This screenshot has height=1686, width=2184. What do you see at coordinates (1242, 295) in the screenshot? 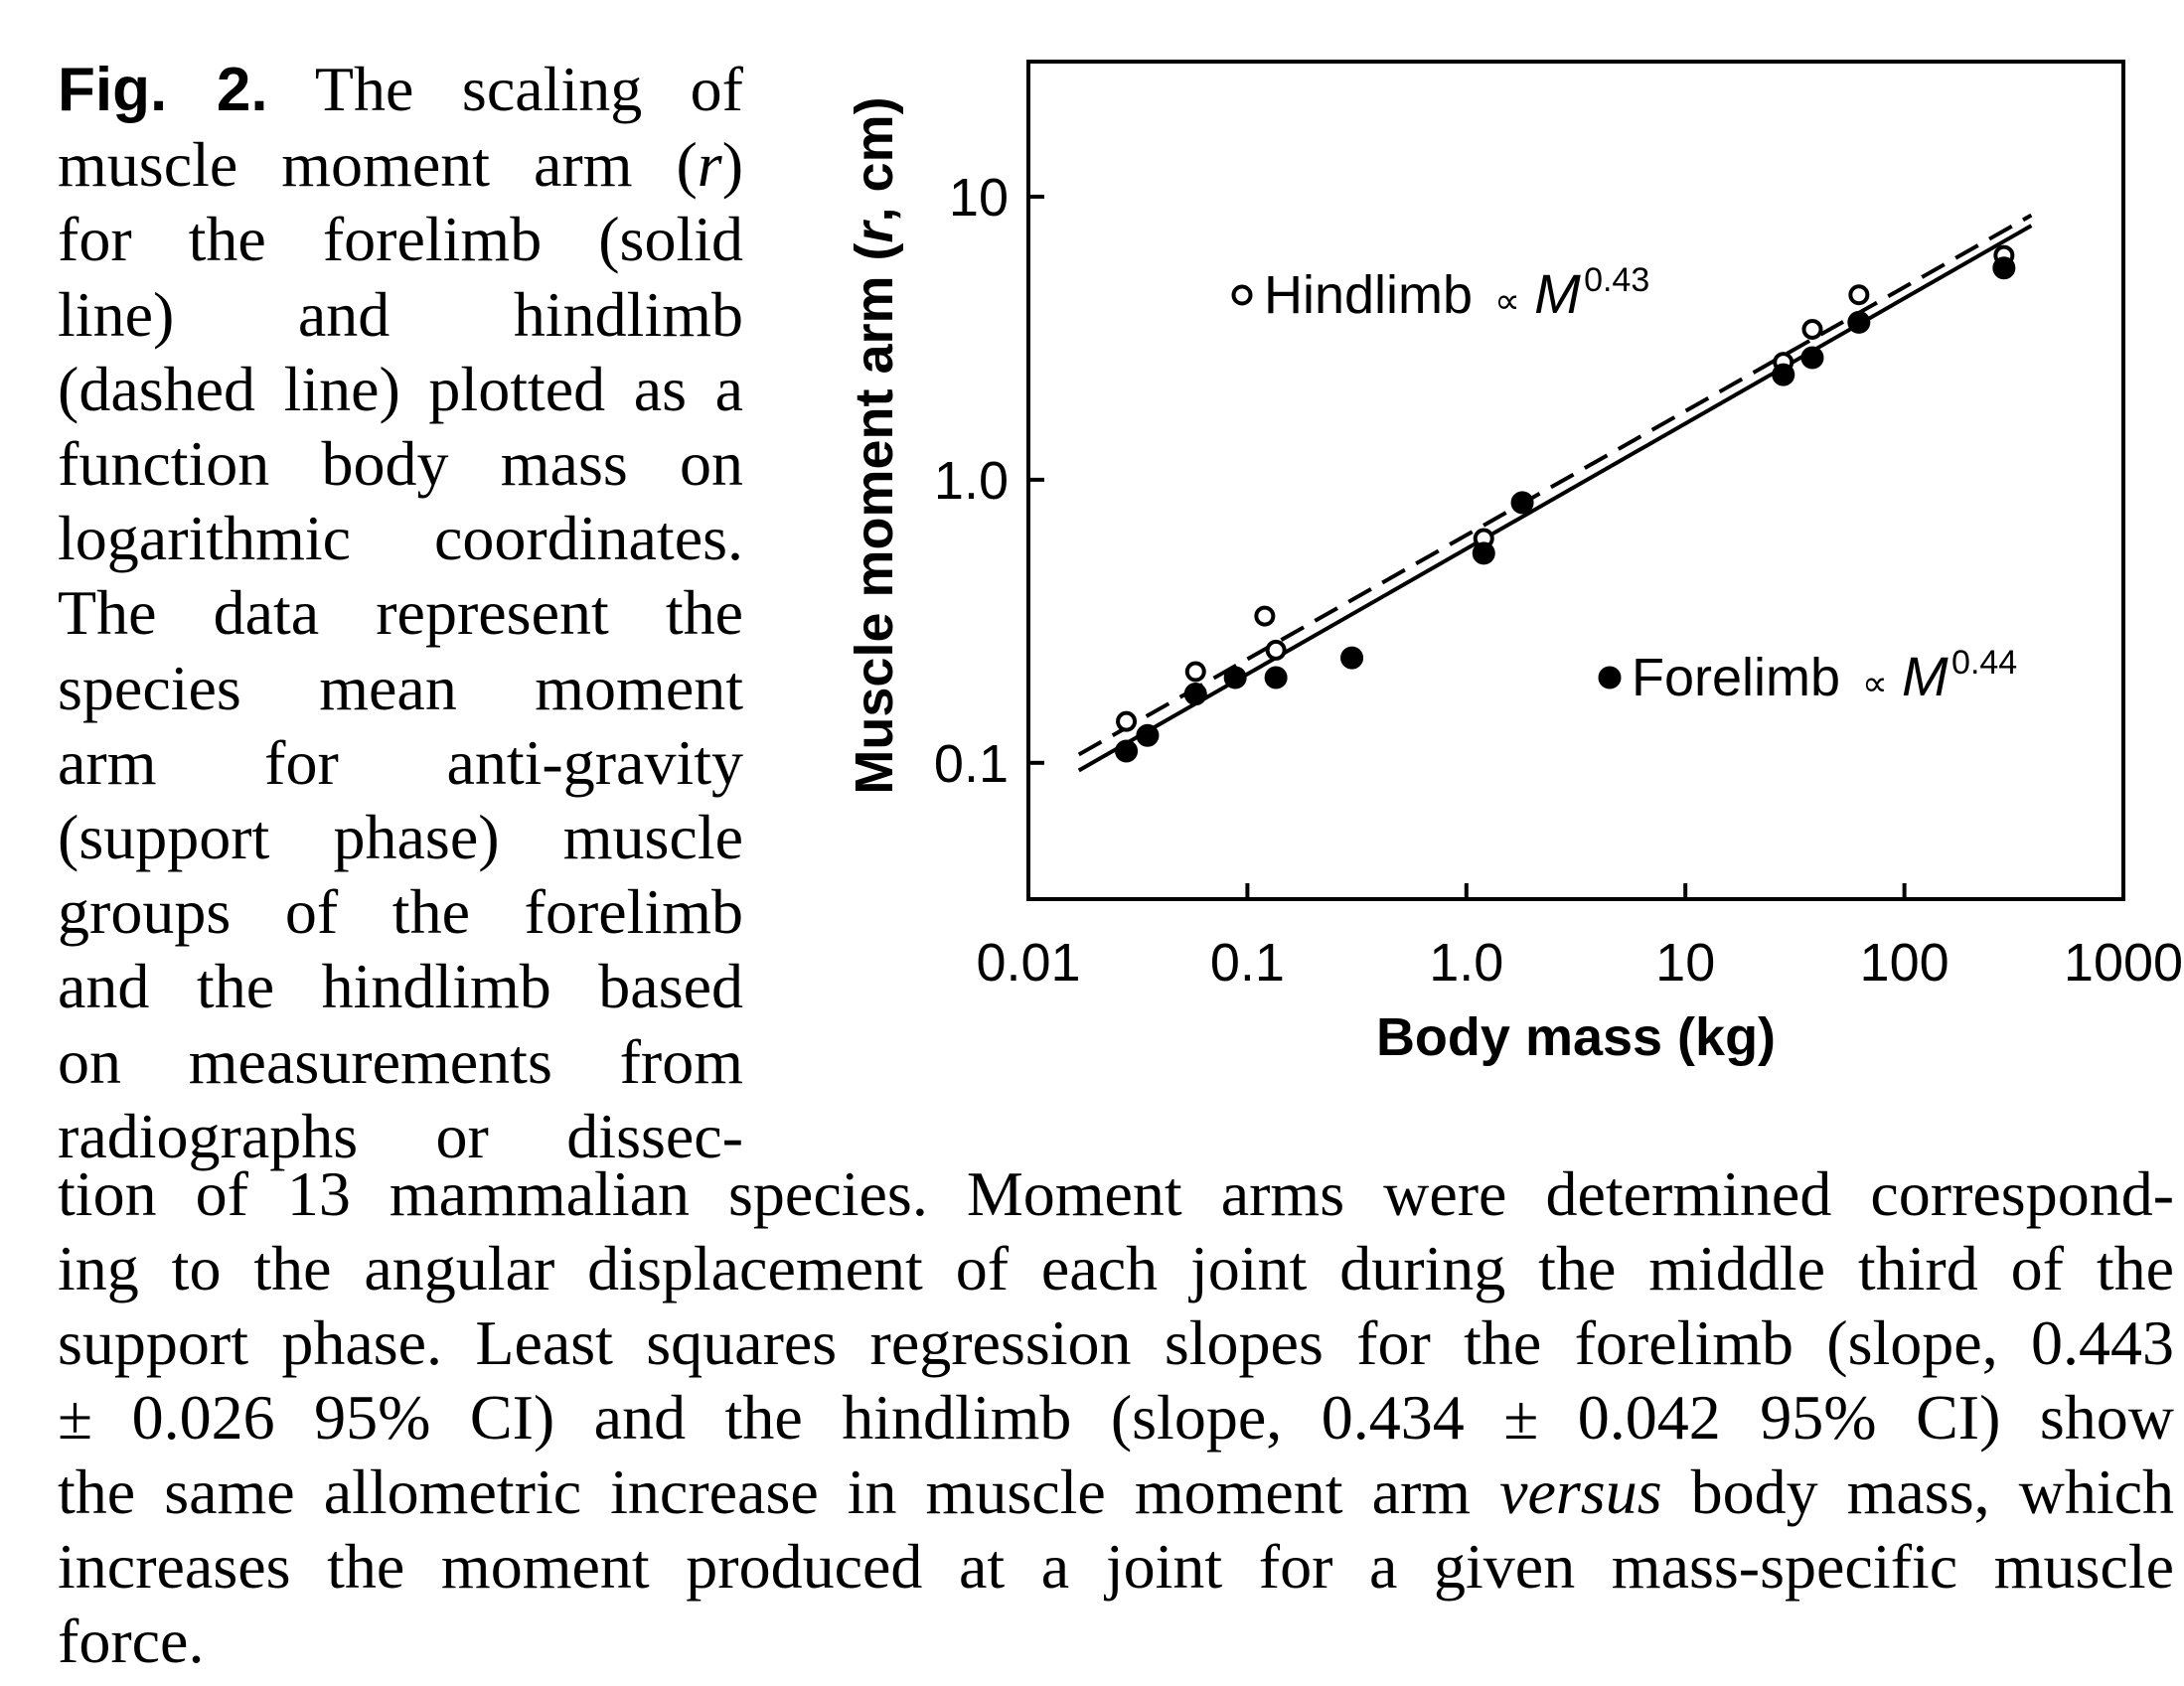
I see `hindlimb-legend-marker` at bounding box center [1242, 295].